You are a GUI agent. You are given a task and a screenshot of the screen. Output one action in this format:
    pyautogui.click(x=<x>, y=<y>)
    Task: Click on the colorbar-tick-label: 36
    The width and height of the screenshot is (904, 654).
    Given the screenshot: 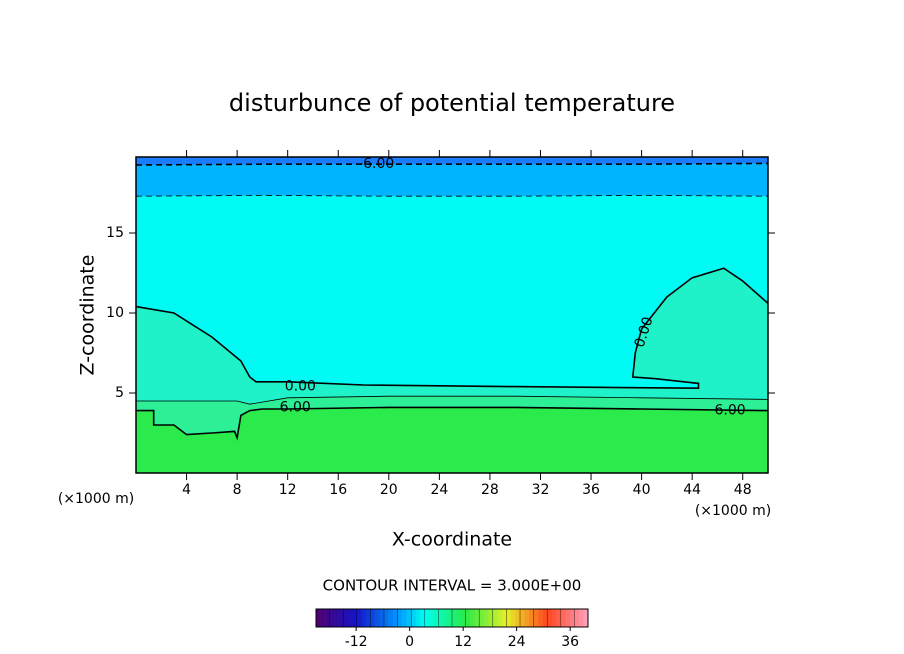 What is the action you would take?
    pyautogui.click(x=570, y=642)
    